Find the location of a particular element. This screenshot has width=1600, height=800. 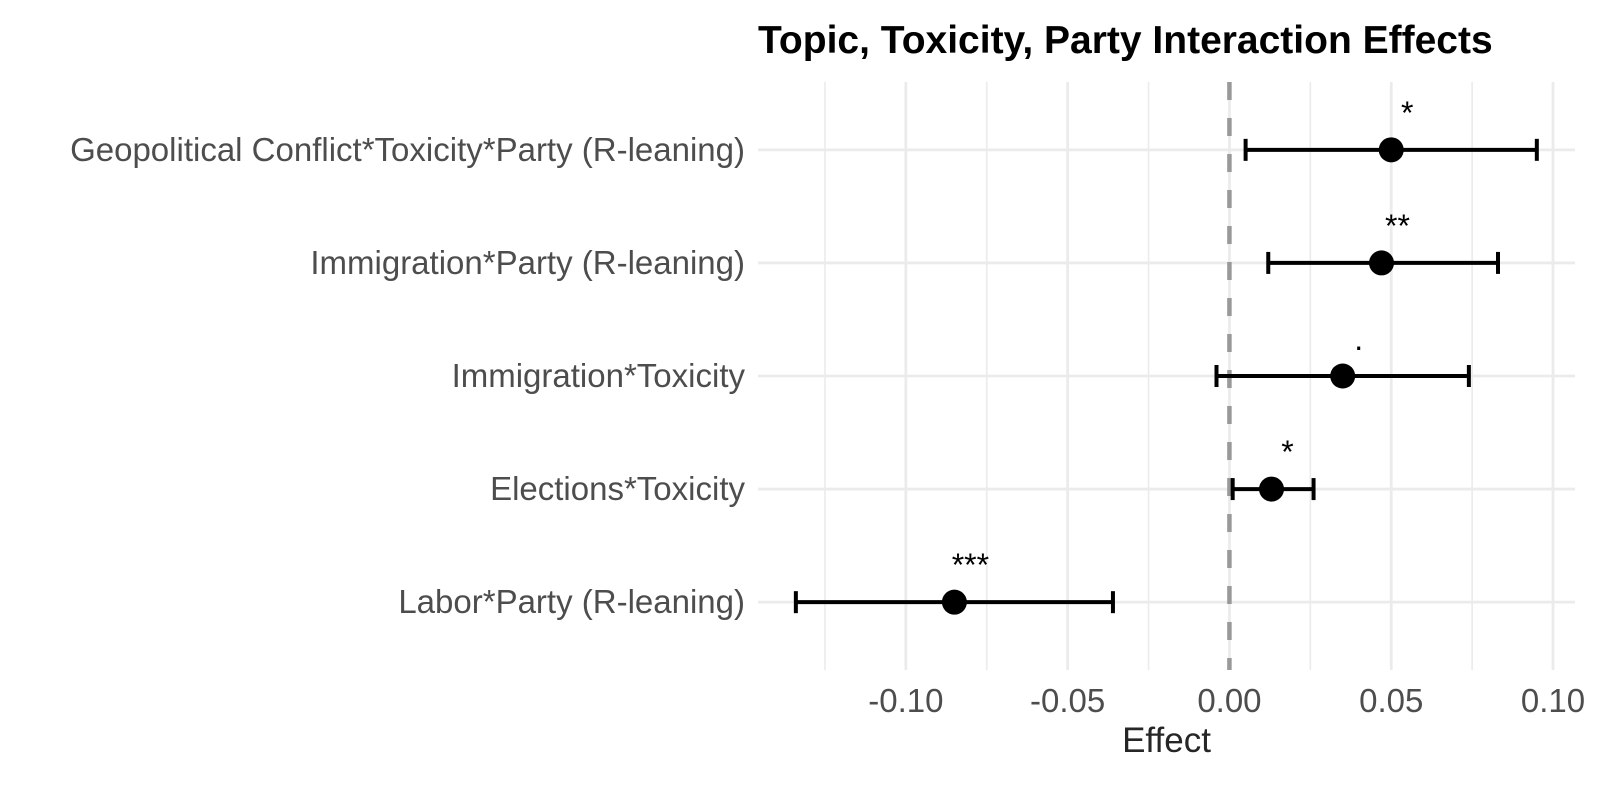

y-axis-category-label: Elections*Toxicity is located at coordinates (617, 488).